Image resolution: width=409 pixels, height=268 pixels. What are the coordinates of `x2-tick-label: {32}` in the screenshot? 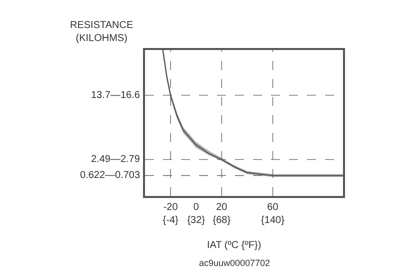 It's located at (196, 220).